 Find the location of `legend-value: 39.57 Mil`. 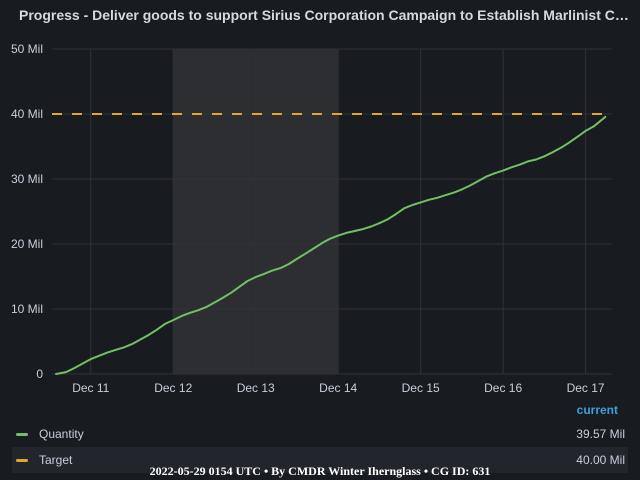

legend-value: 39.57 Mil is located at coordinates (600, 434).